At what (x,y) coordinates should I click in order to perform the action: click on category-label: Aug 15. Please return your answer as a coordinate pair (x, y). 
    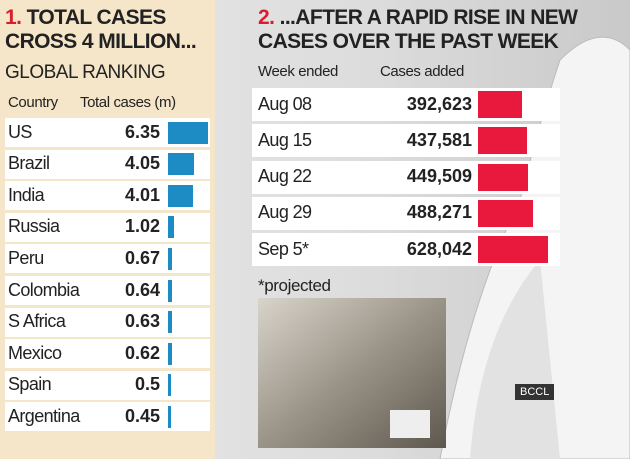
    Looking at the image, I should click on (285, 139).